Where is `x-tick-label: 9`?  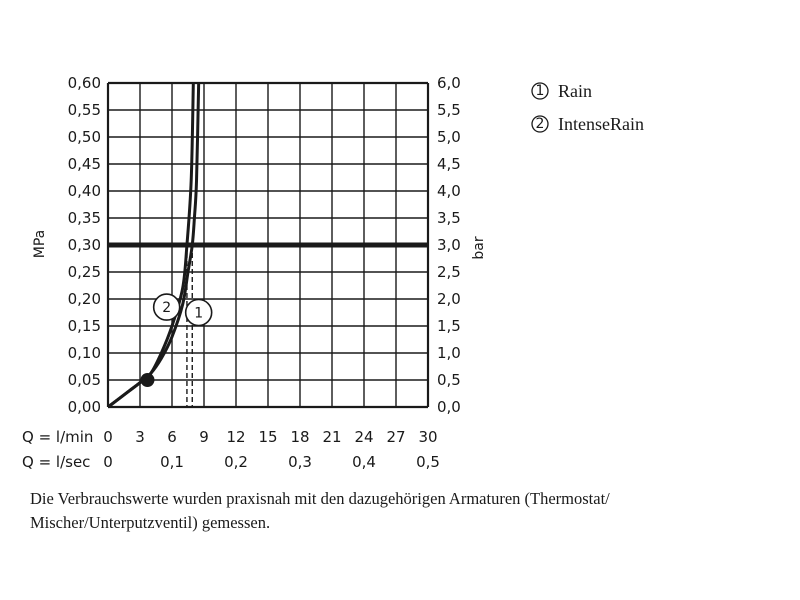 x-tick-label: 9 is located at coordinates (204, 437).